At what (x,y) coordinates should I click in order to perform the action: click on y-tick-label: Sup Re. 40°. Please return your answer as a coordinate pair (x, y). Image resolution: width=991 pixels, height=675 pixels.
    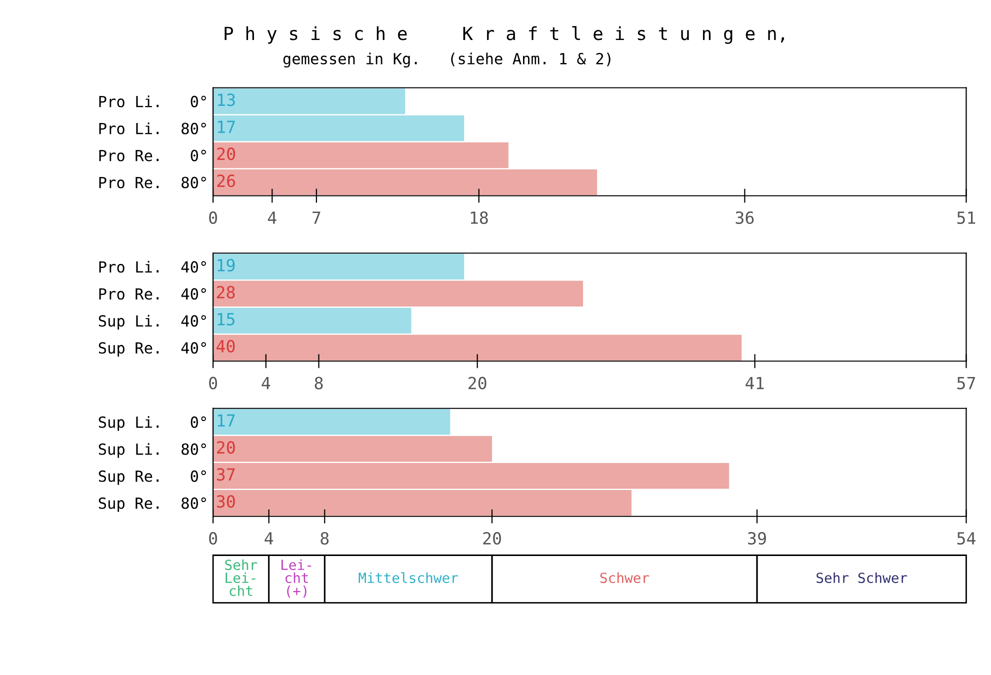
    Looking at the image, I should click on (152, 349).